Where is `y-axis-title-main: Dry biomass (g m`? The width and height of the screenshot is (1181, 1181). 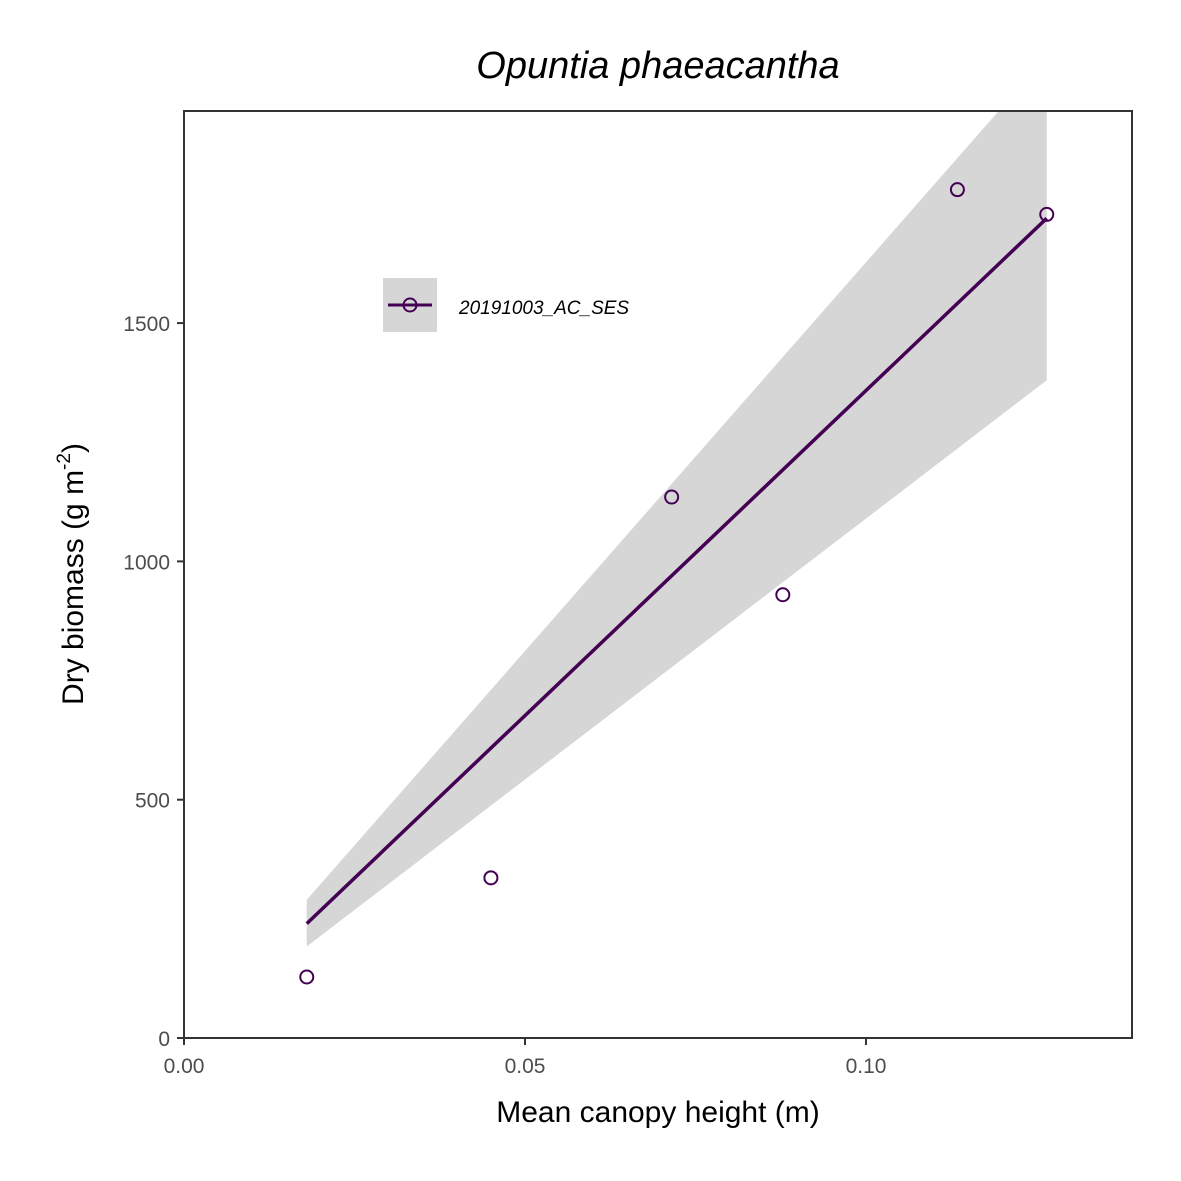 y-axis-title-main: Dry biomass (g m is located at coordinates (73, 587).